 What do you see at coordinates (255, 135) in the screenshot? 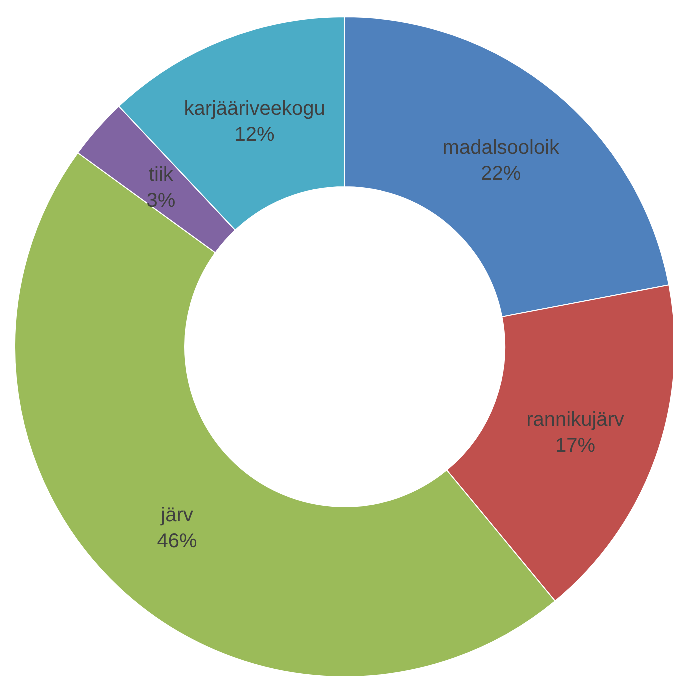
I see `data-label: 12%` at bounding box center [255, 135].